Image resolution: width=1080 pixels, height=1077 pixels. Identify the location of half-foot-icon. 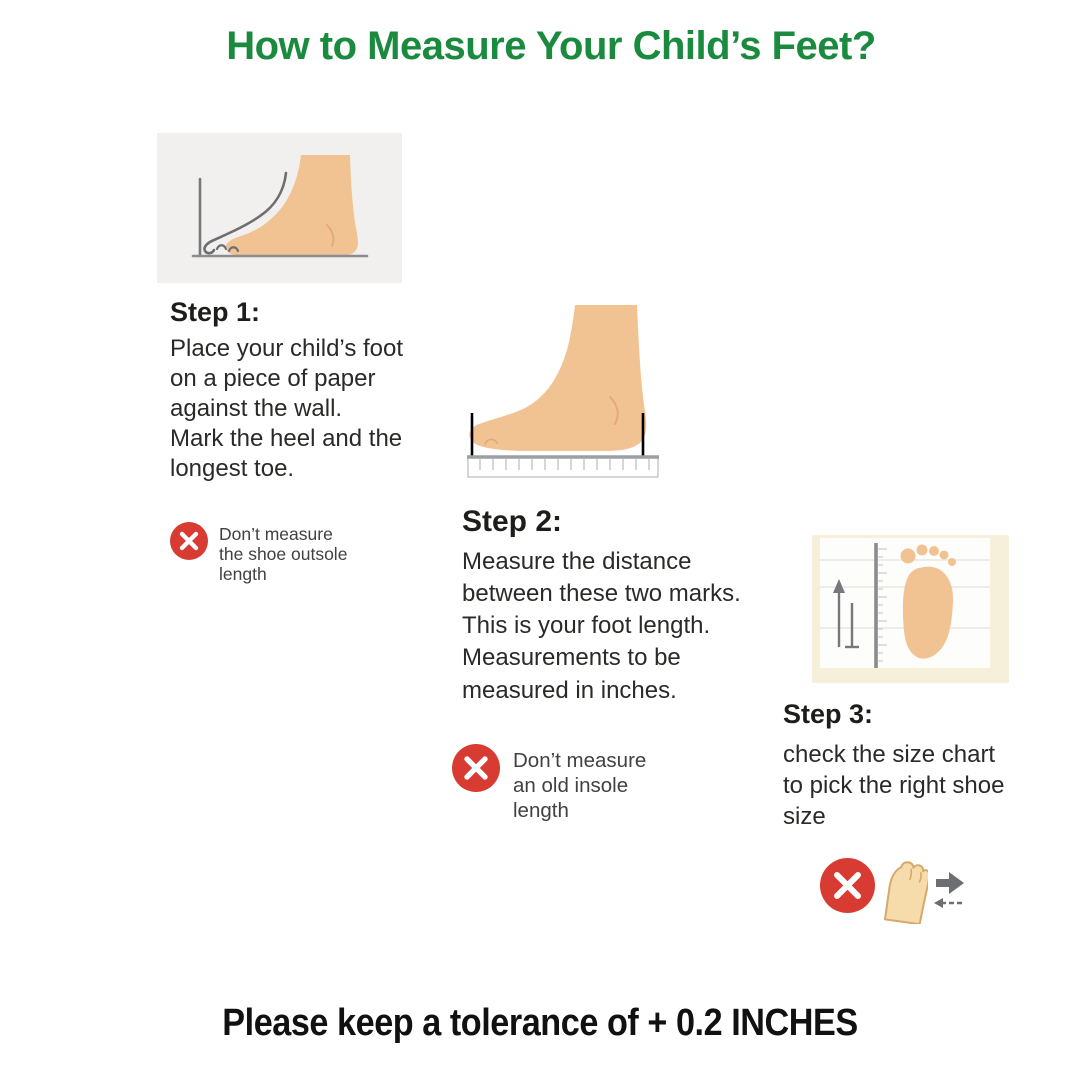
(906, 892).